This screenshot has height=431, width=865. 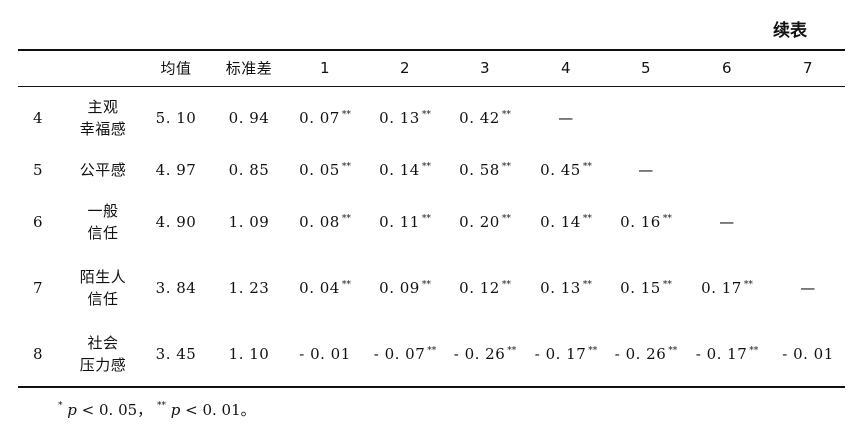 What do you see at coordinates (38, 170) in the screenshot?
I see `row-id: 5` at bounding box center [38, 170].